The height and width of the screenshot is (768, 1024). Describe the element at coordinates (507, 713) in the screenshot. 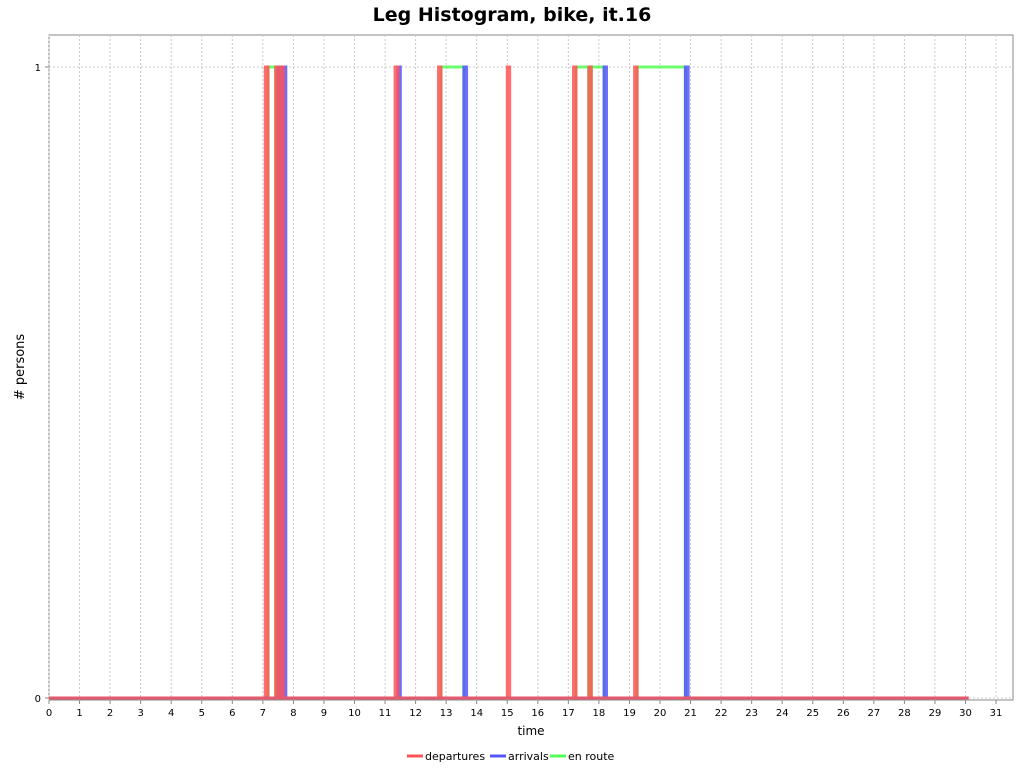

I see `x-tick-label: 15` at that location.